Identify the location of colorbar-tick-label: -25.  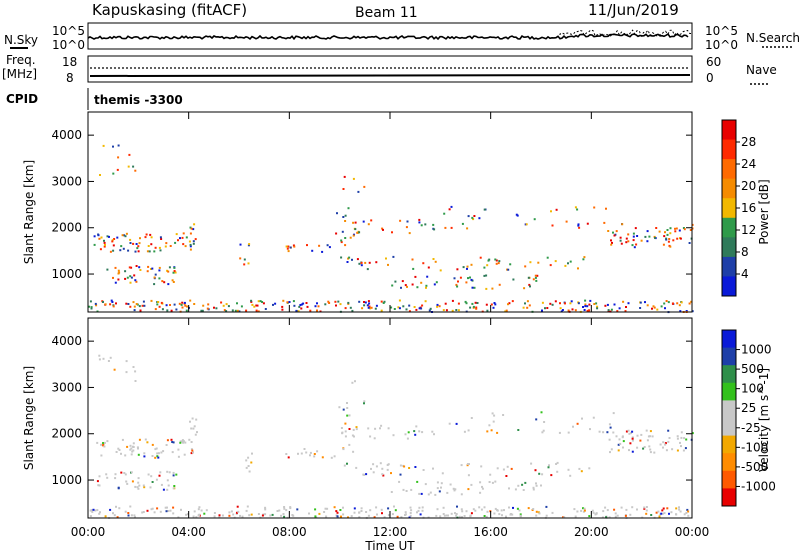
(751, 428).